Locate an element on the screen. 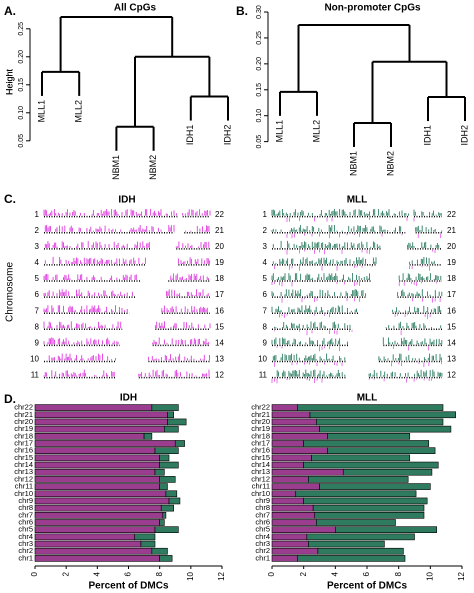 This screenshot has width=474, height=593. y-tick-label: chr18 is located at coordinates (23, 435).